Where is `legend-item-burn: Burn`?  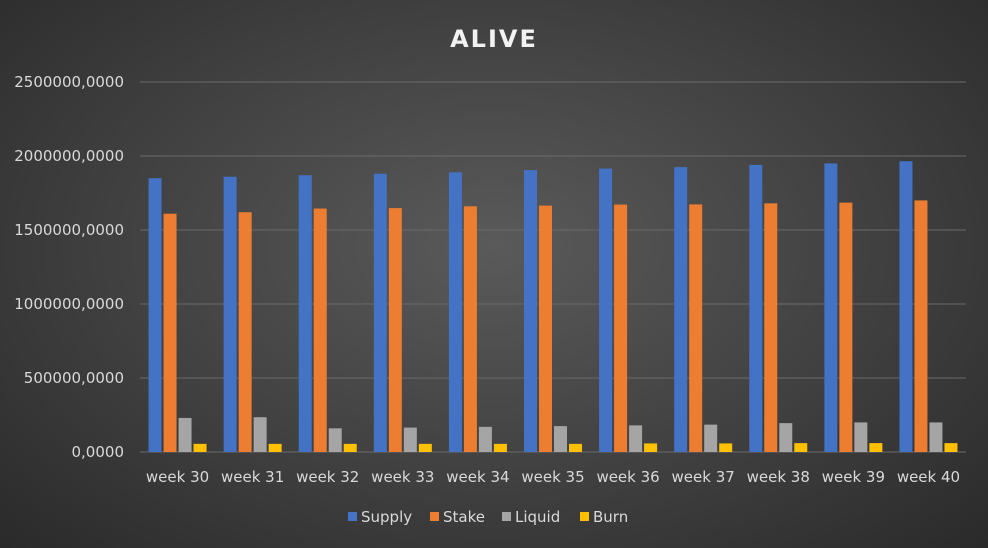 legend-item-burn: Burn is located at coordinates (604, 517).